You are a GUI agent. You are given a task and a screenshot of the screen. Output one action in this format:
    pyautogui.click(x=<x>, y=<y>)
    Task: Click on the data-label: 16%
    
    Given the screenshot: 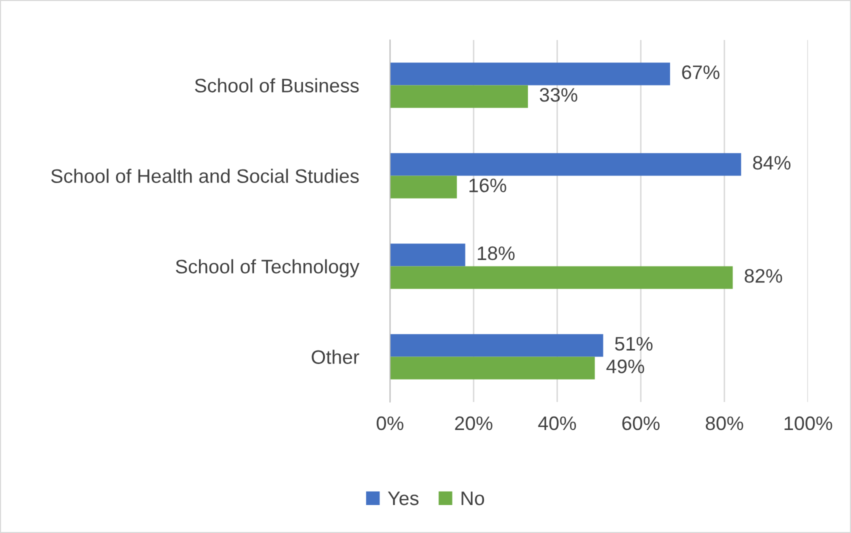 What is the action you would take?
    pyautogui.click(x=487, y=185)
    